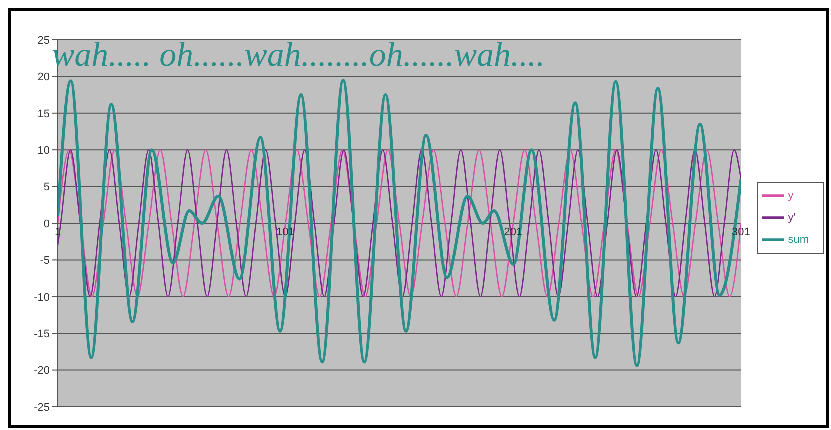  I want to click on y-tick-label: 10, so click(44, 151).